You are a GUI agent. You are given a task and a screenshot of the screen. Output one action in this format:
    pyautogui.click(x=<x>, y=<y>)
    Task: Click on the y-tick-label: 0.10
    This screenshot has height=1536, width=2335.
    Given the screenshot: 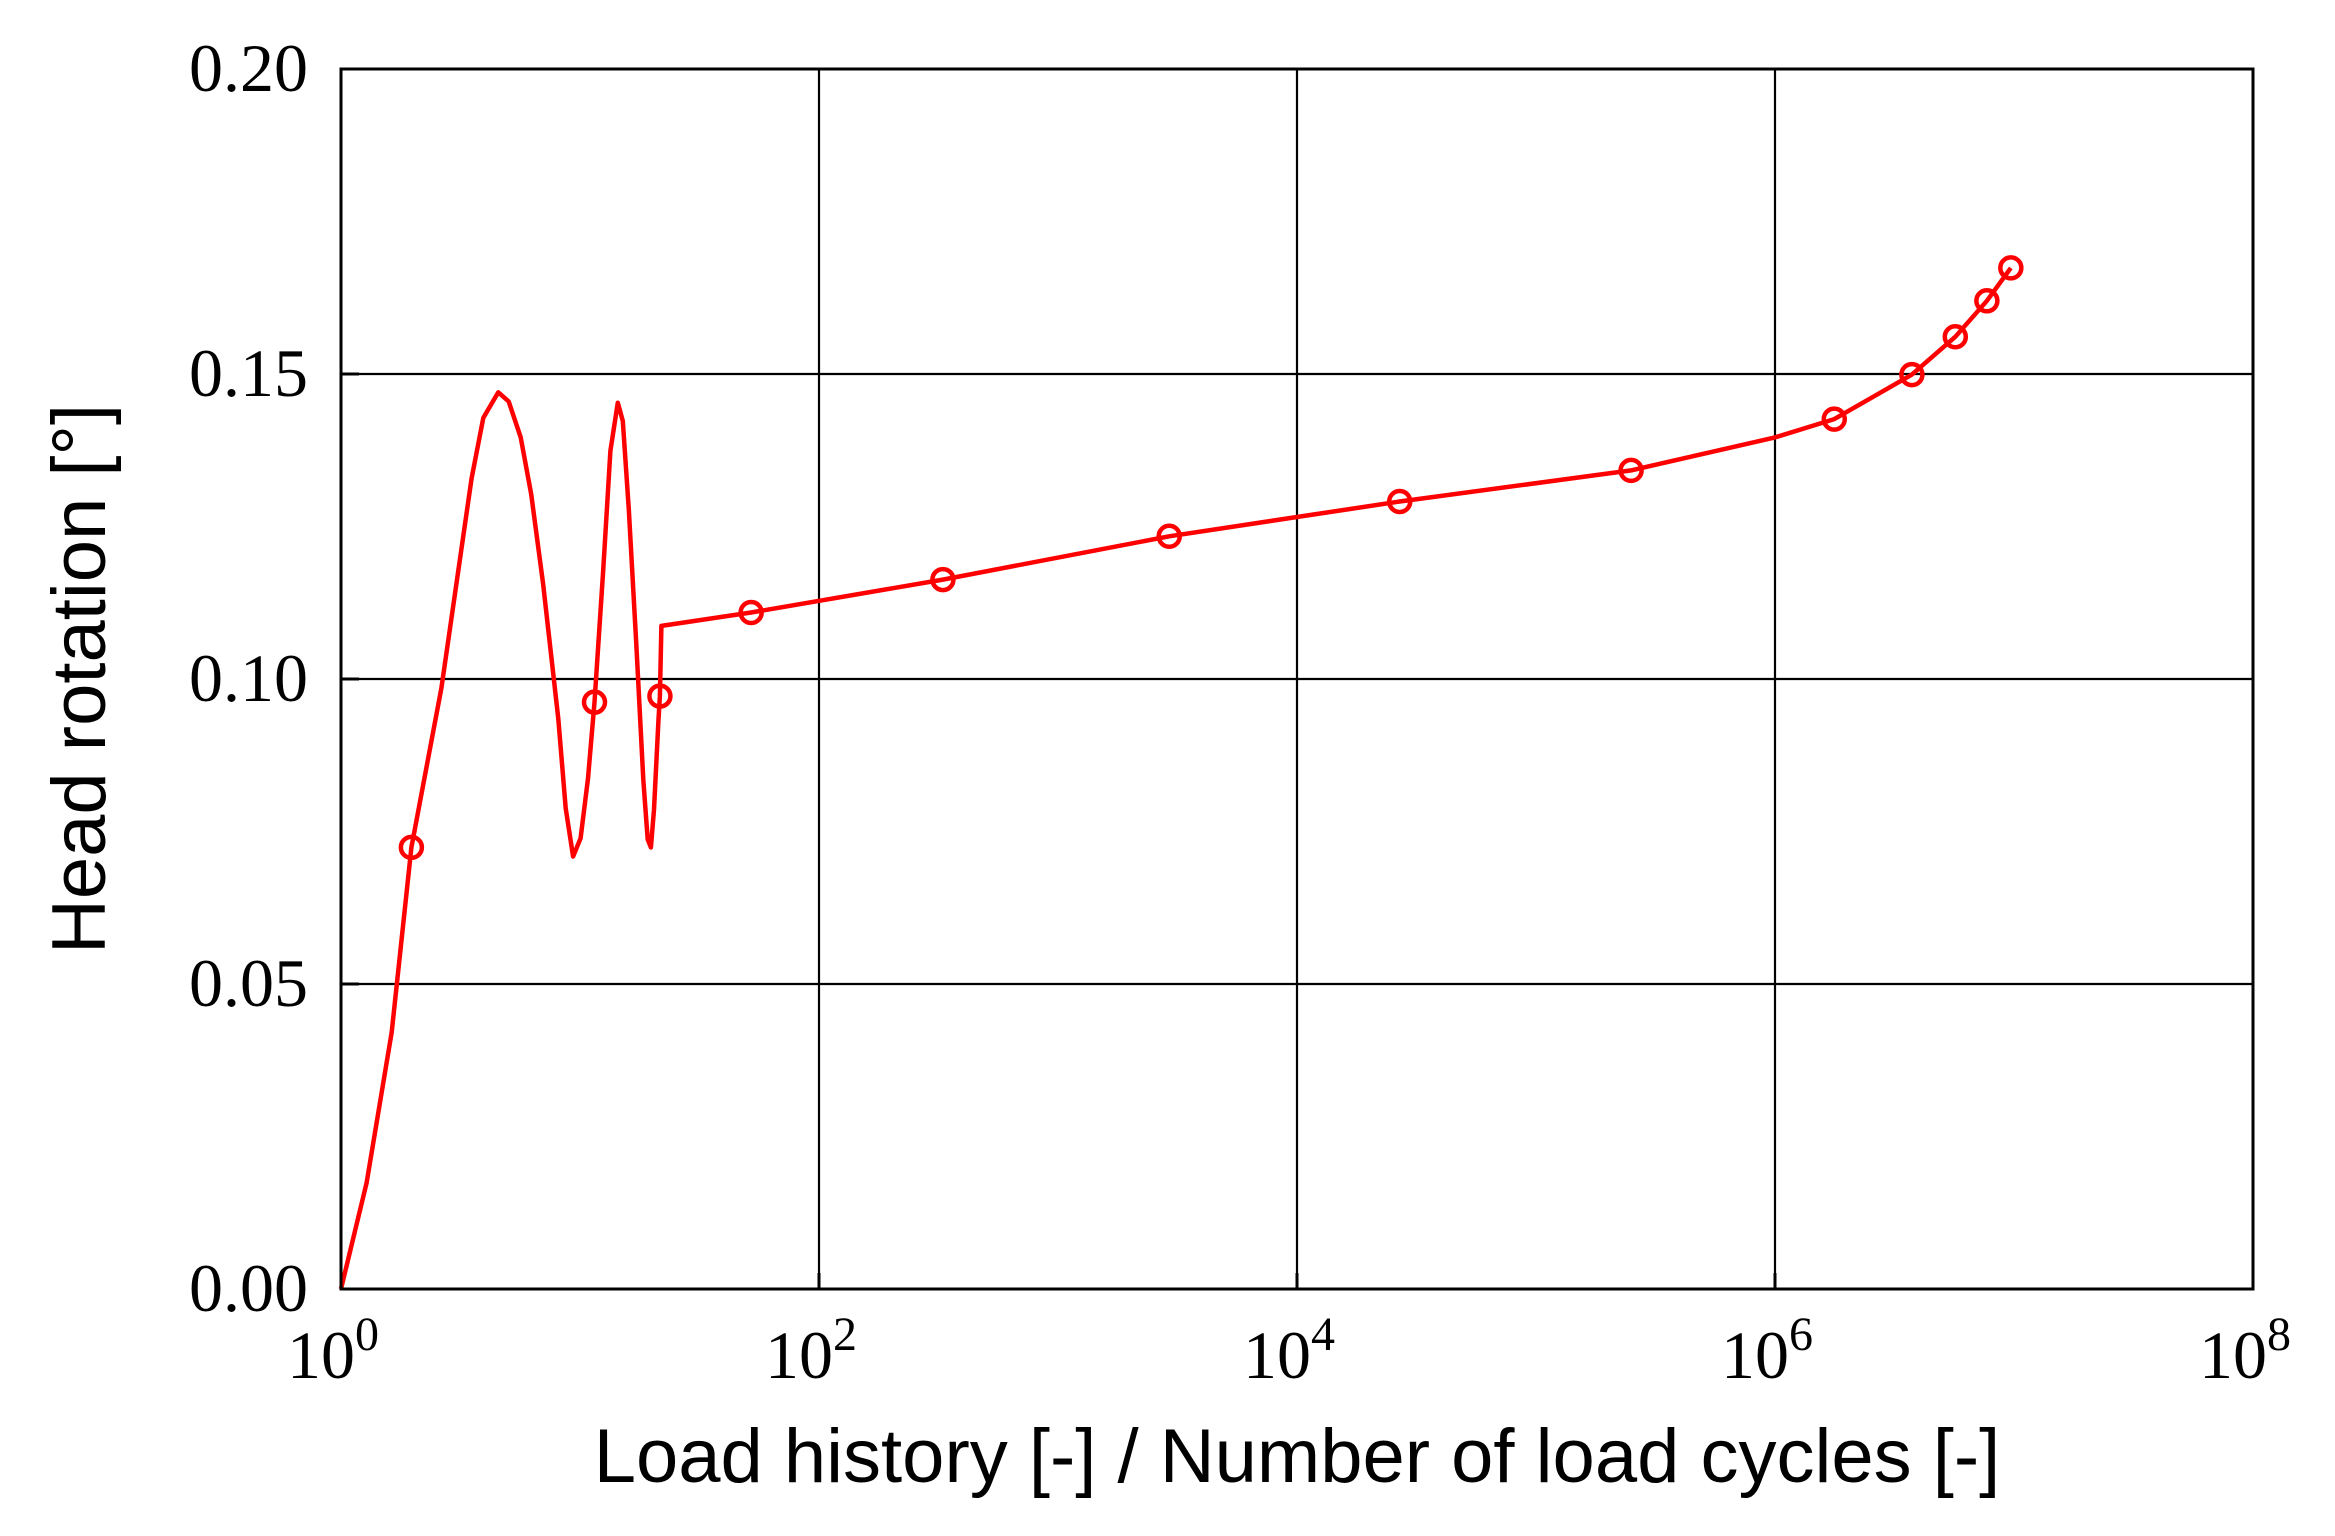 What is the action you would take?
    pyautogui.click(x=248, y=678)
    